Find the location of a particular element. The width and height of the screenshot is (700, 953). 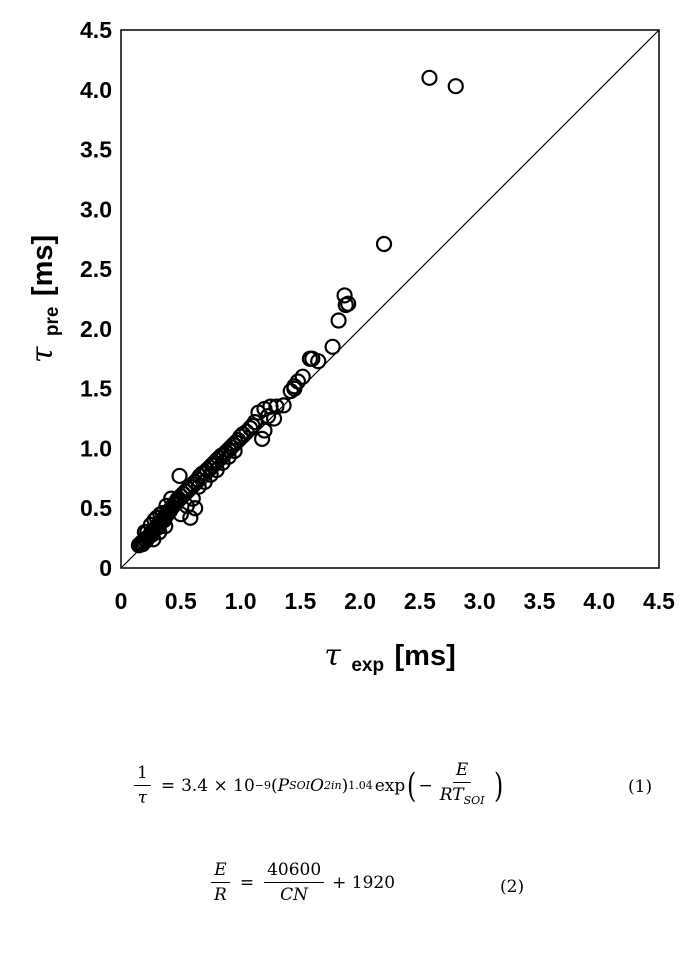

x-tick-label: 3.0 is located at coordinates (480, 601).